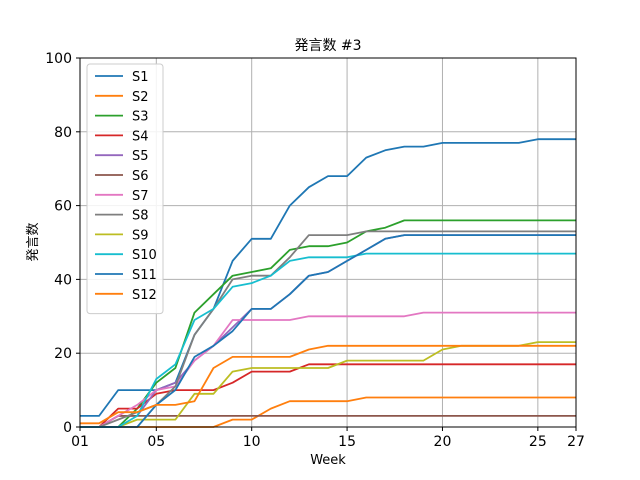  What do you see at coordinates (140, 196) in the screenshot?
I see `legend-label: S7` at bounding box center [140, 196].